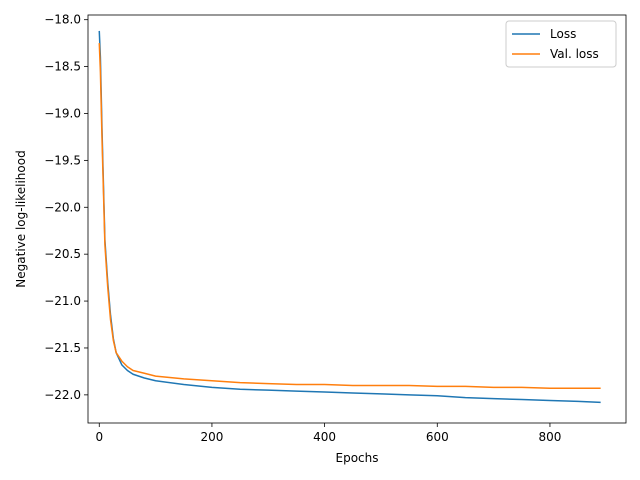 This screenshot has width=640, height=480. Describe the element at coordinates (62, 113) in the screenshot. I see `y-tick-label: −19.0` at that location.